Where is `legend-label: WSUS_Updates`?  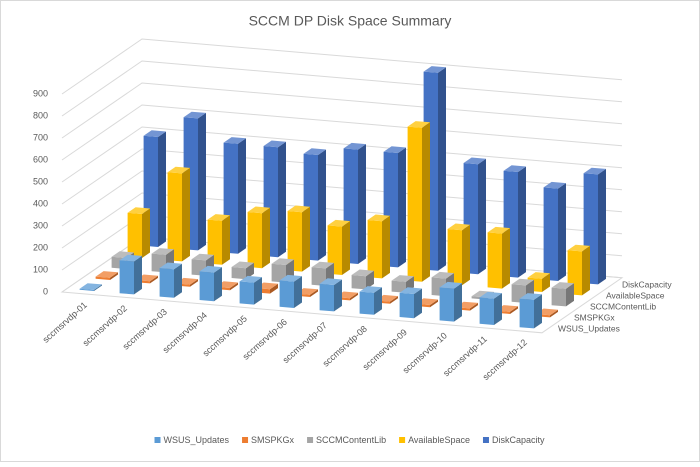
legend-label: WSUS_Updates is located at coordinates (197, 440).